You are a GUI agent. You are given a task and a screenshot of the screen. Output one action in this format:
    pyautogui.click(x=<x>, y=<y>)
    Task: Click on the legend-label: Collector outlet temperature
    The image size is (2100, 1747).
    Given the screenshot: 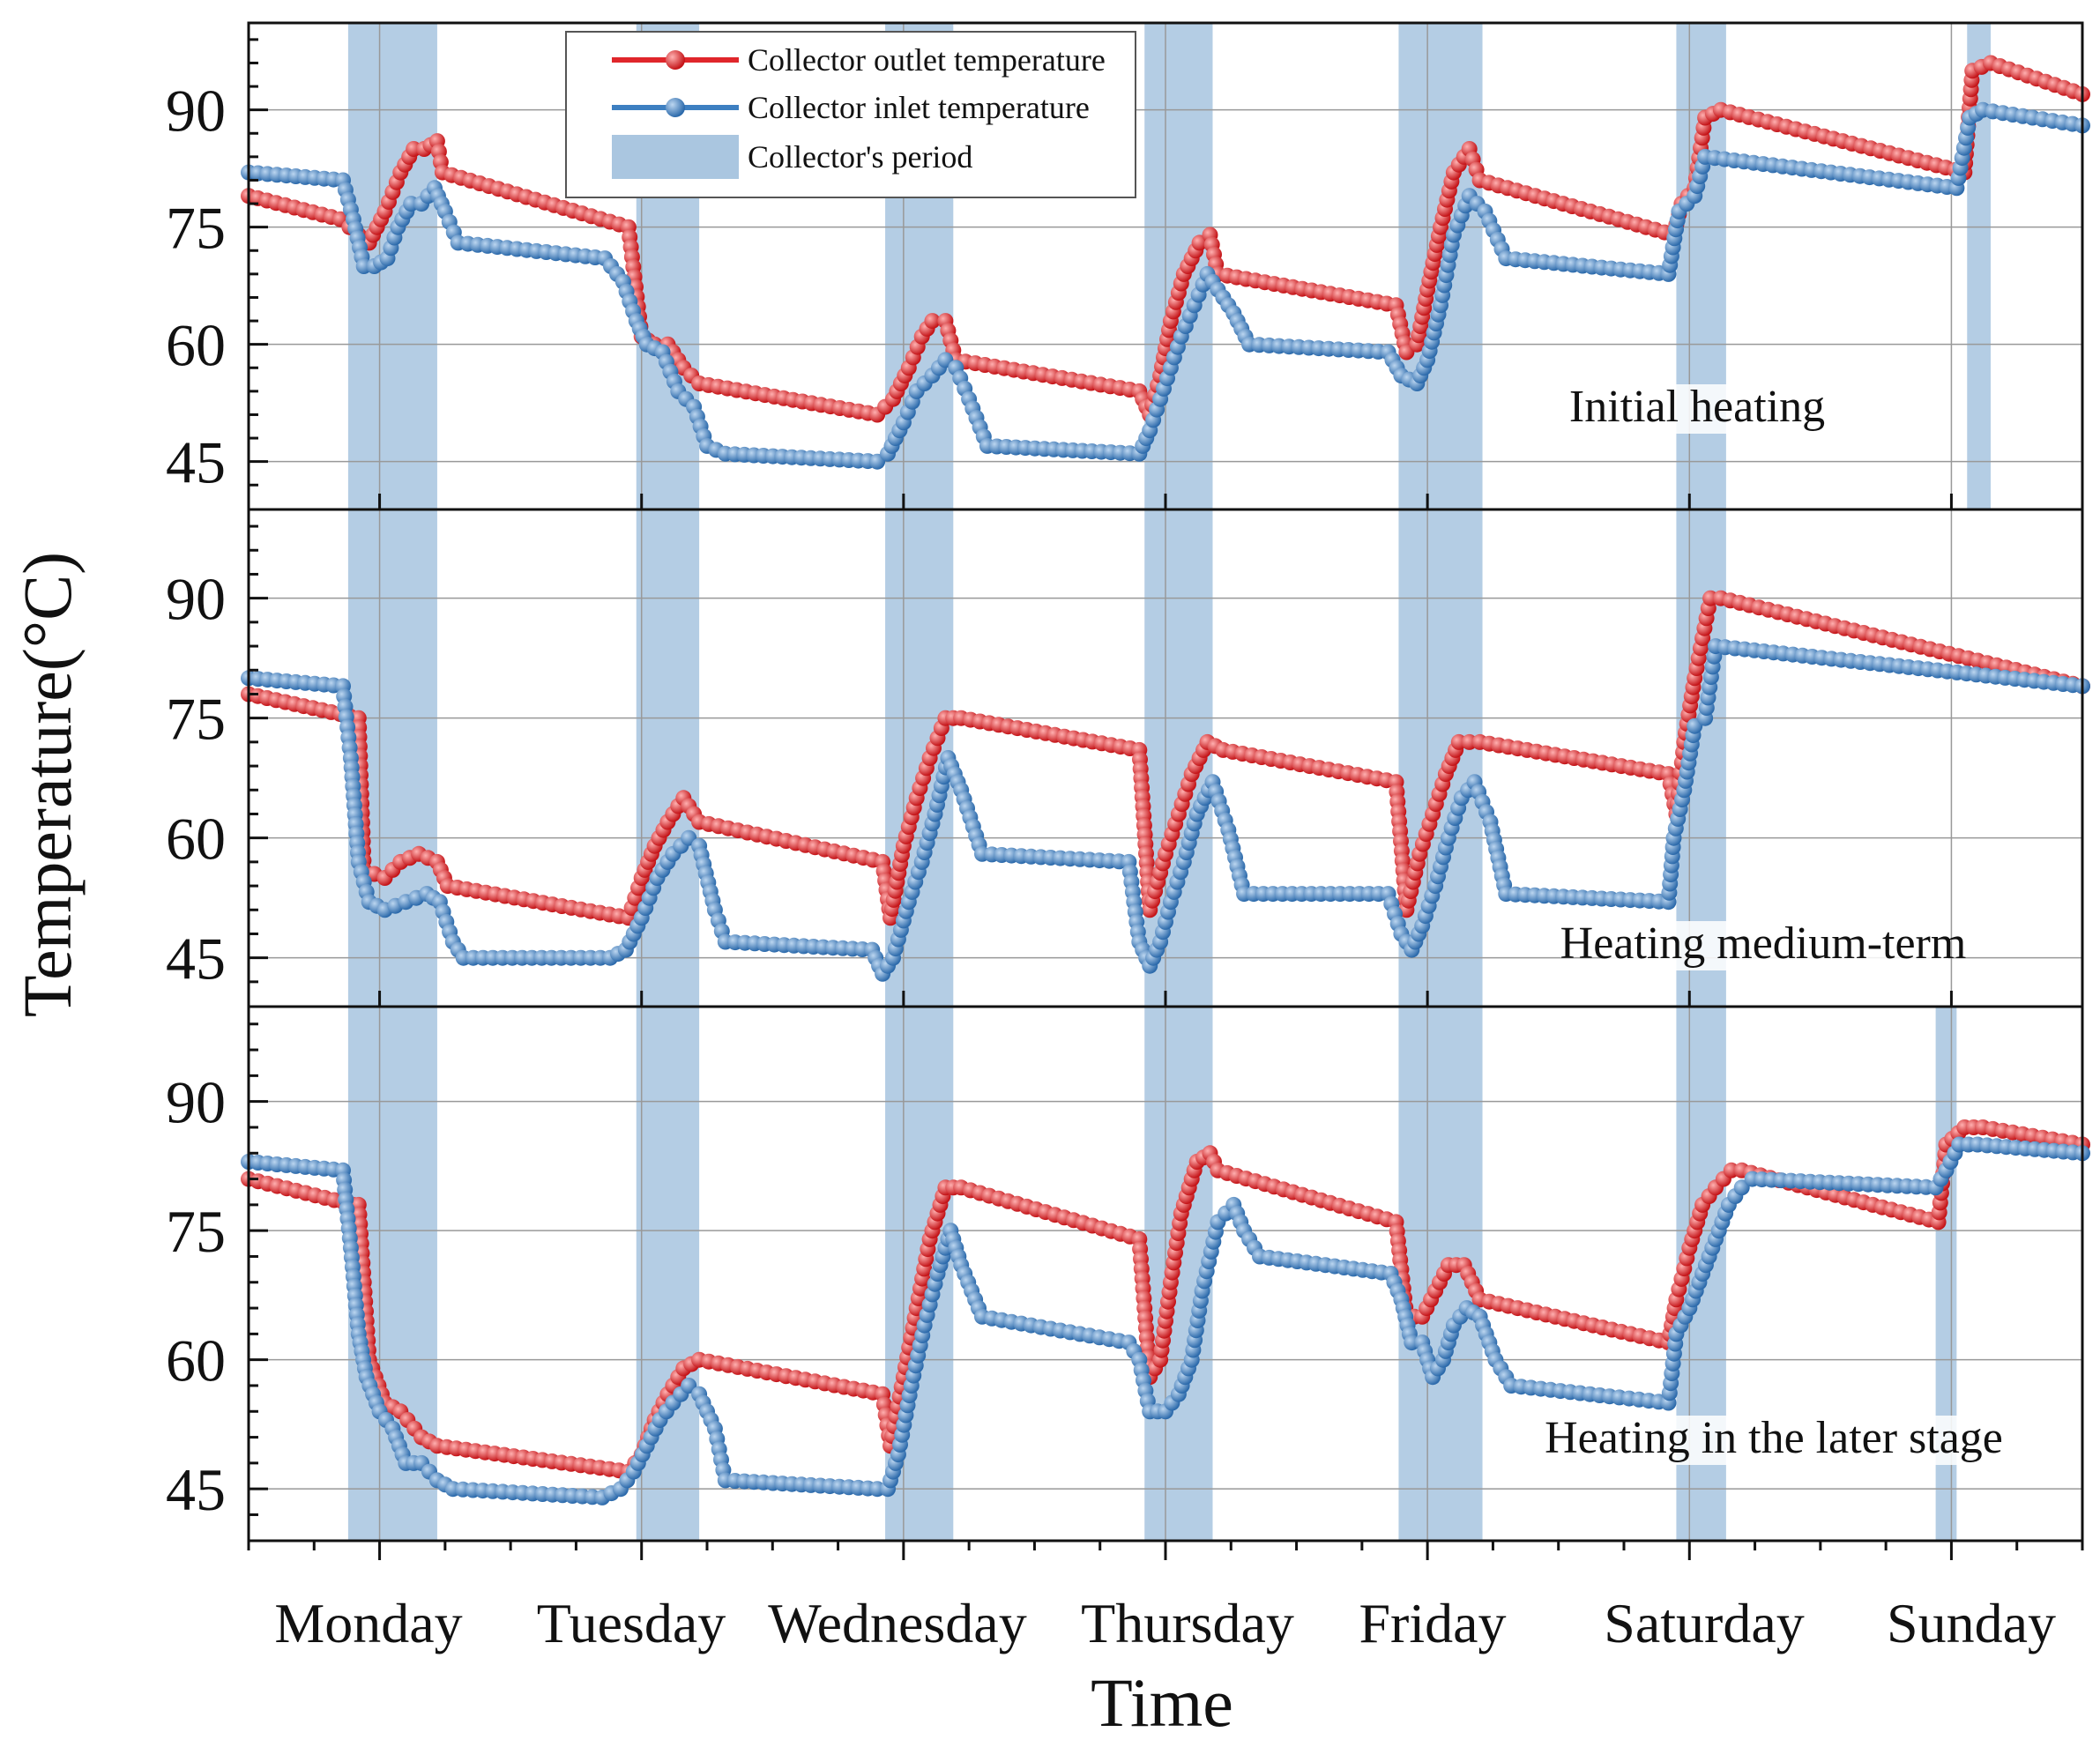 What is the action you would take?
    pyautogui.click(x=927, y=60)
    